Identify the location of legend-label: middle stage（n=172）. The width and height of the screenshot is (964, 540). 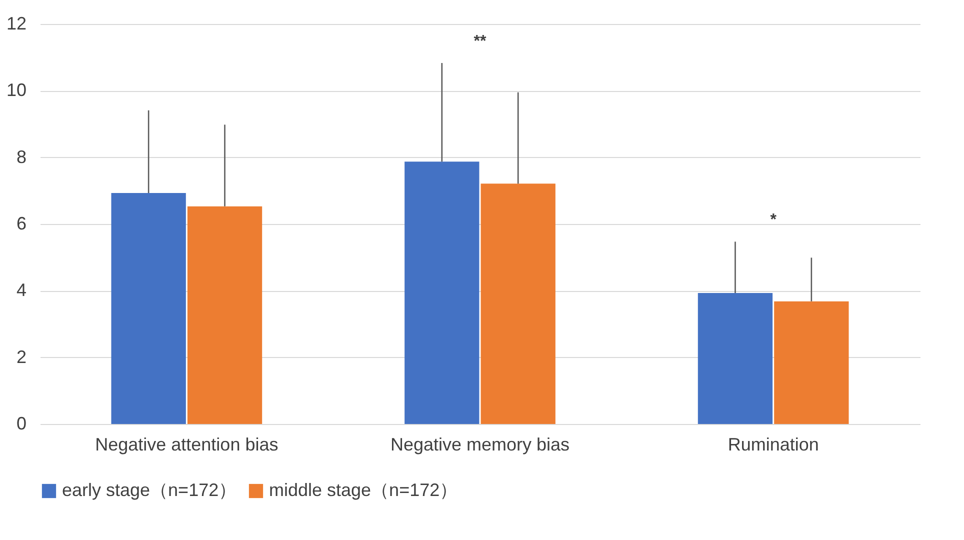
(363, 490).